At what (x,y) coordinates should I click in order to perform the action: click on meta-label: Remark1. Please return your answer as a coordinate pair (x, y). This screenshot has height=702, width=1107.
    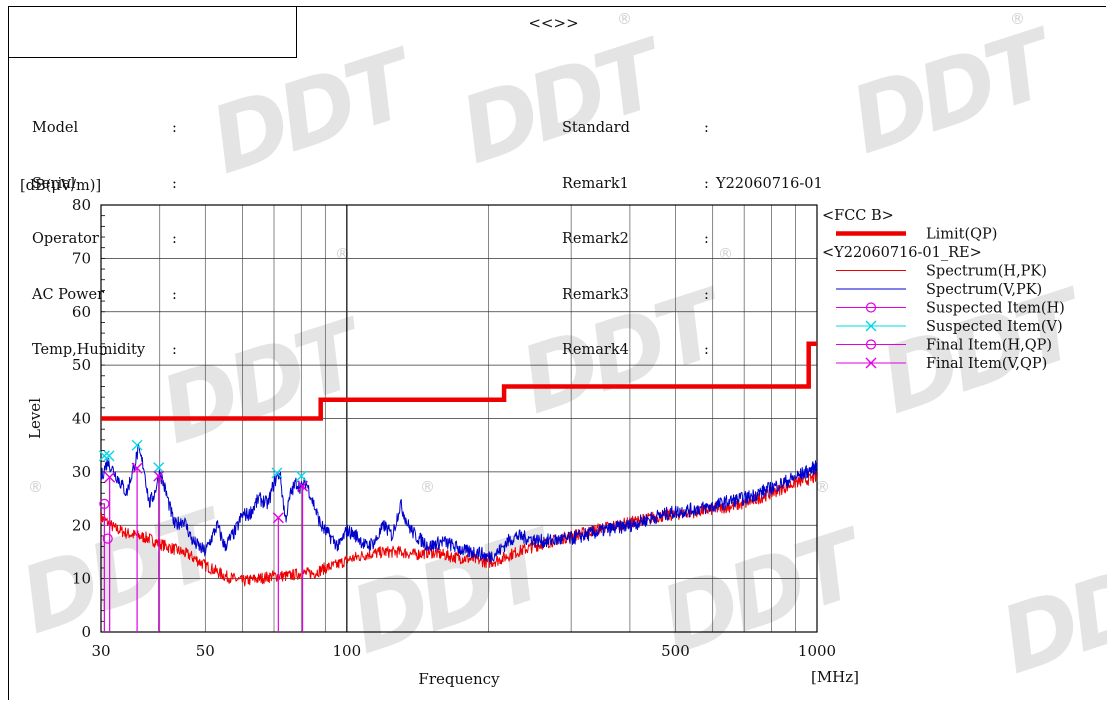
    Looking at the image, I should click on (595, 183).